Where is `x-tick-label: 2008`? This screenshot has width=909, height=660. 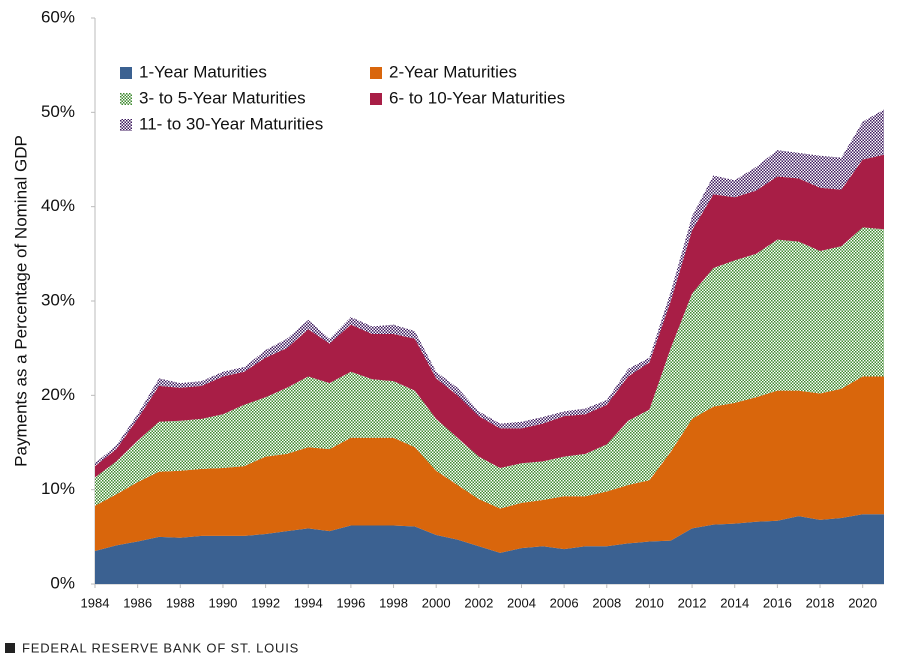 x-tick-label: 2008 is located at coordinates (606, 602).